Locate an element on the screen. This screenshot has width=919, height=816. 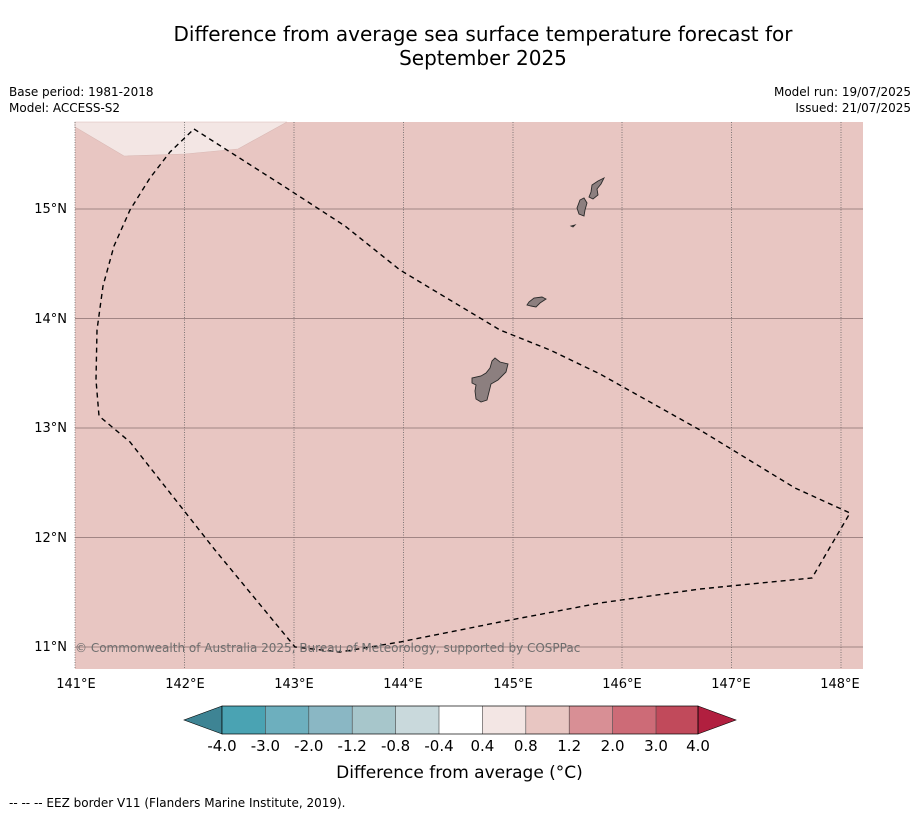
lat-label-14: 14°N is located at coordinates (50, 319).